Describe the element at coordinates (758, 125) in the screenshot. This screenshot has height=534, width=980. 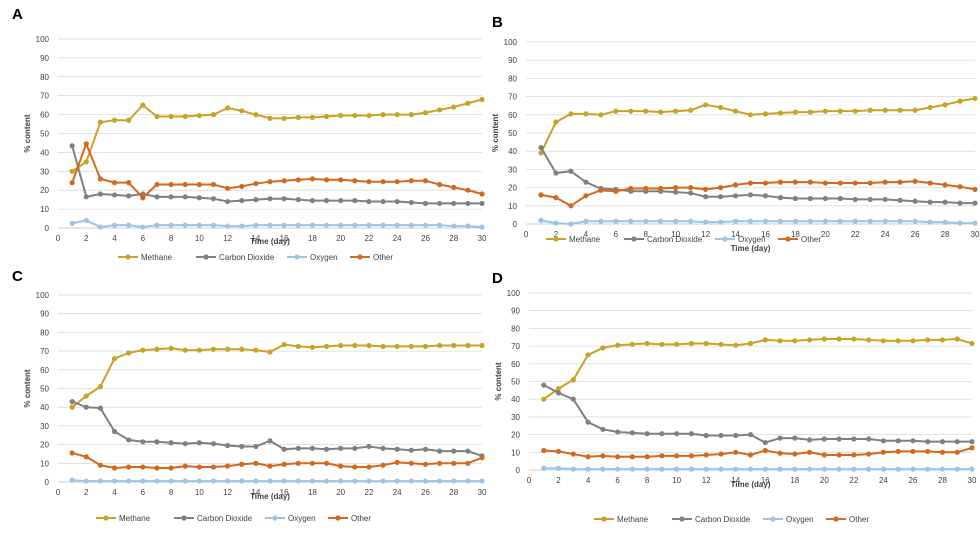
I see `series-methane` at that location.